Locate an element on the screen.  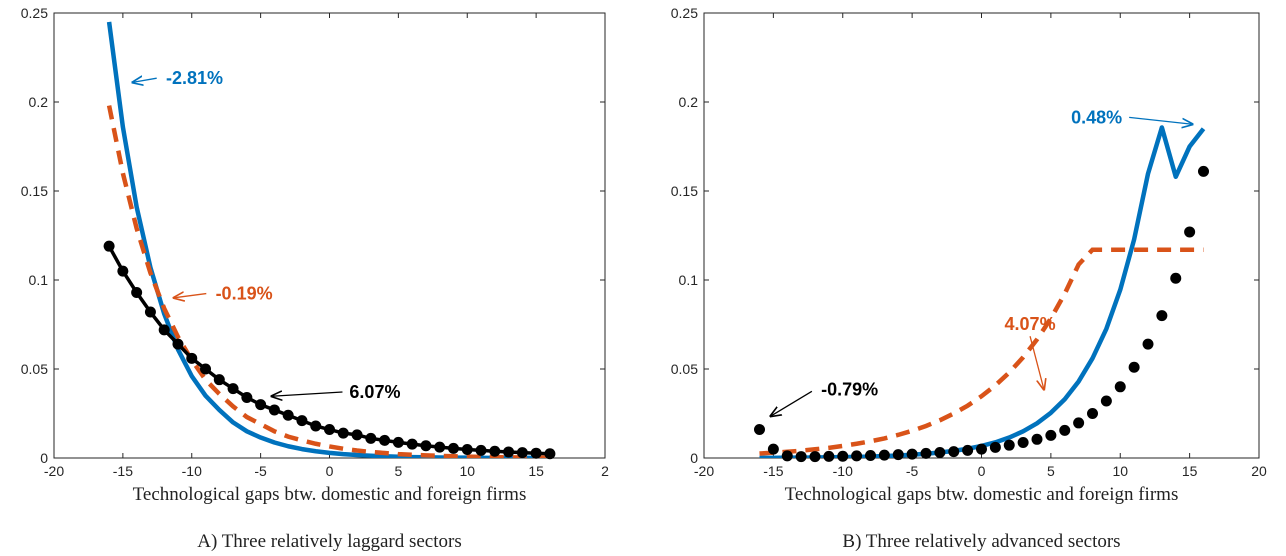
x-tick-label: -15 is located at coordinates (773, 471).